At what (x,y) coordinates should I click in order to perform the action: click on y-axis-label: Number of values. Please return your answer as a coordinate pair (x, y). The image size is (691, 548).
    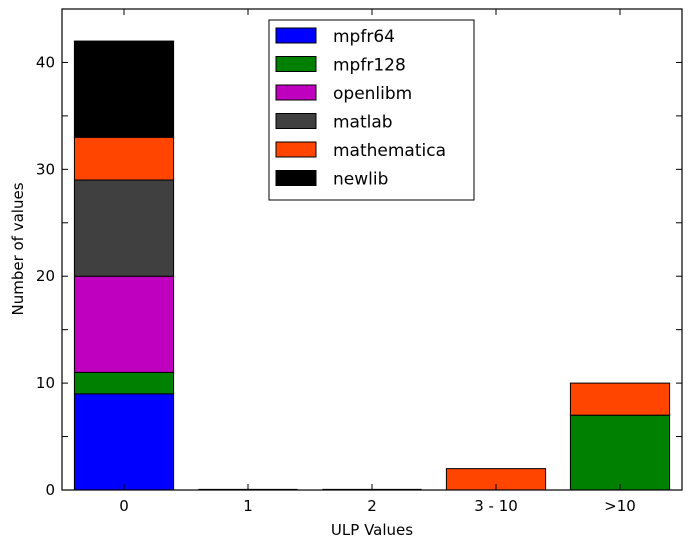
    Looking at the image, I should click on (18, 248).